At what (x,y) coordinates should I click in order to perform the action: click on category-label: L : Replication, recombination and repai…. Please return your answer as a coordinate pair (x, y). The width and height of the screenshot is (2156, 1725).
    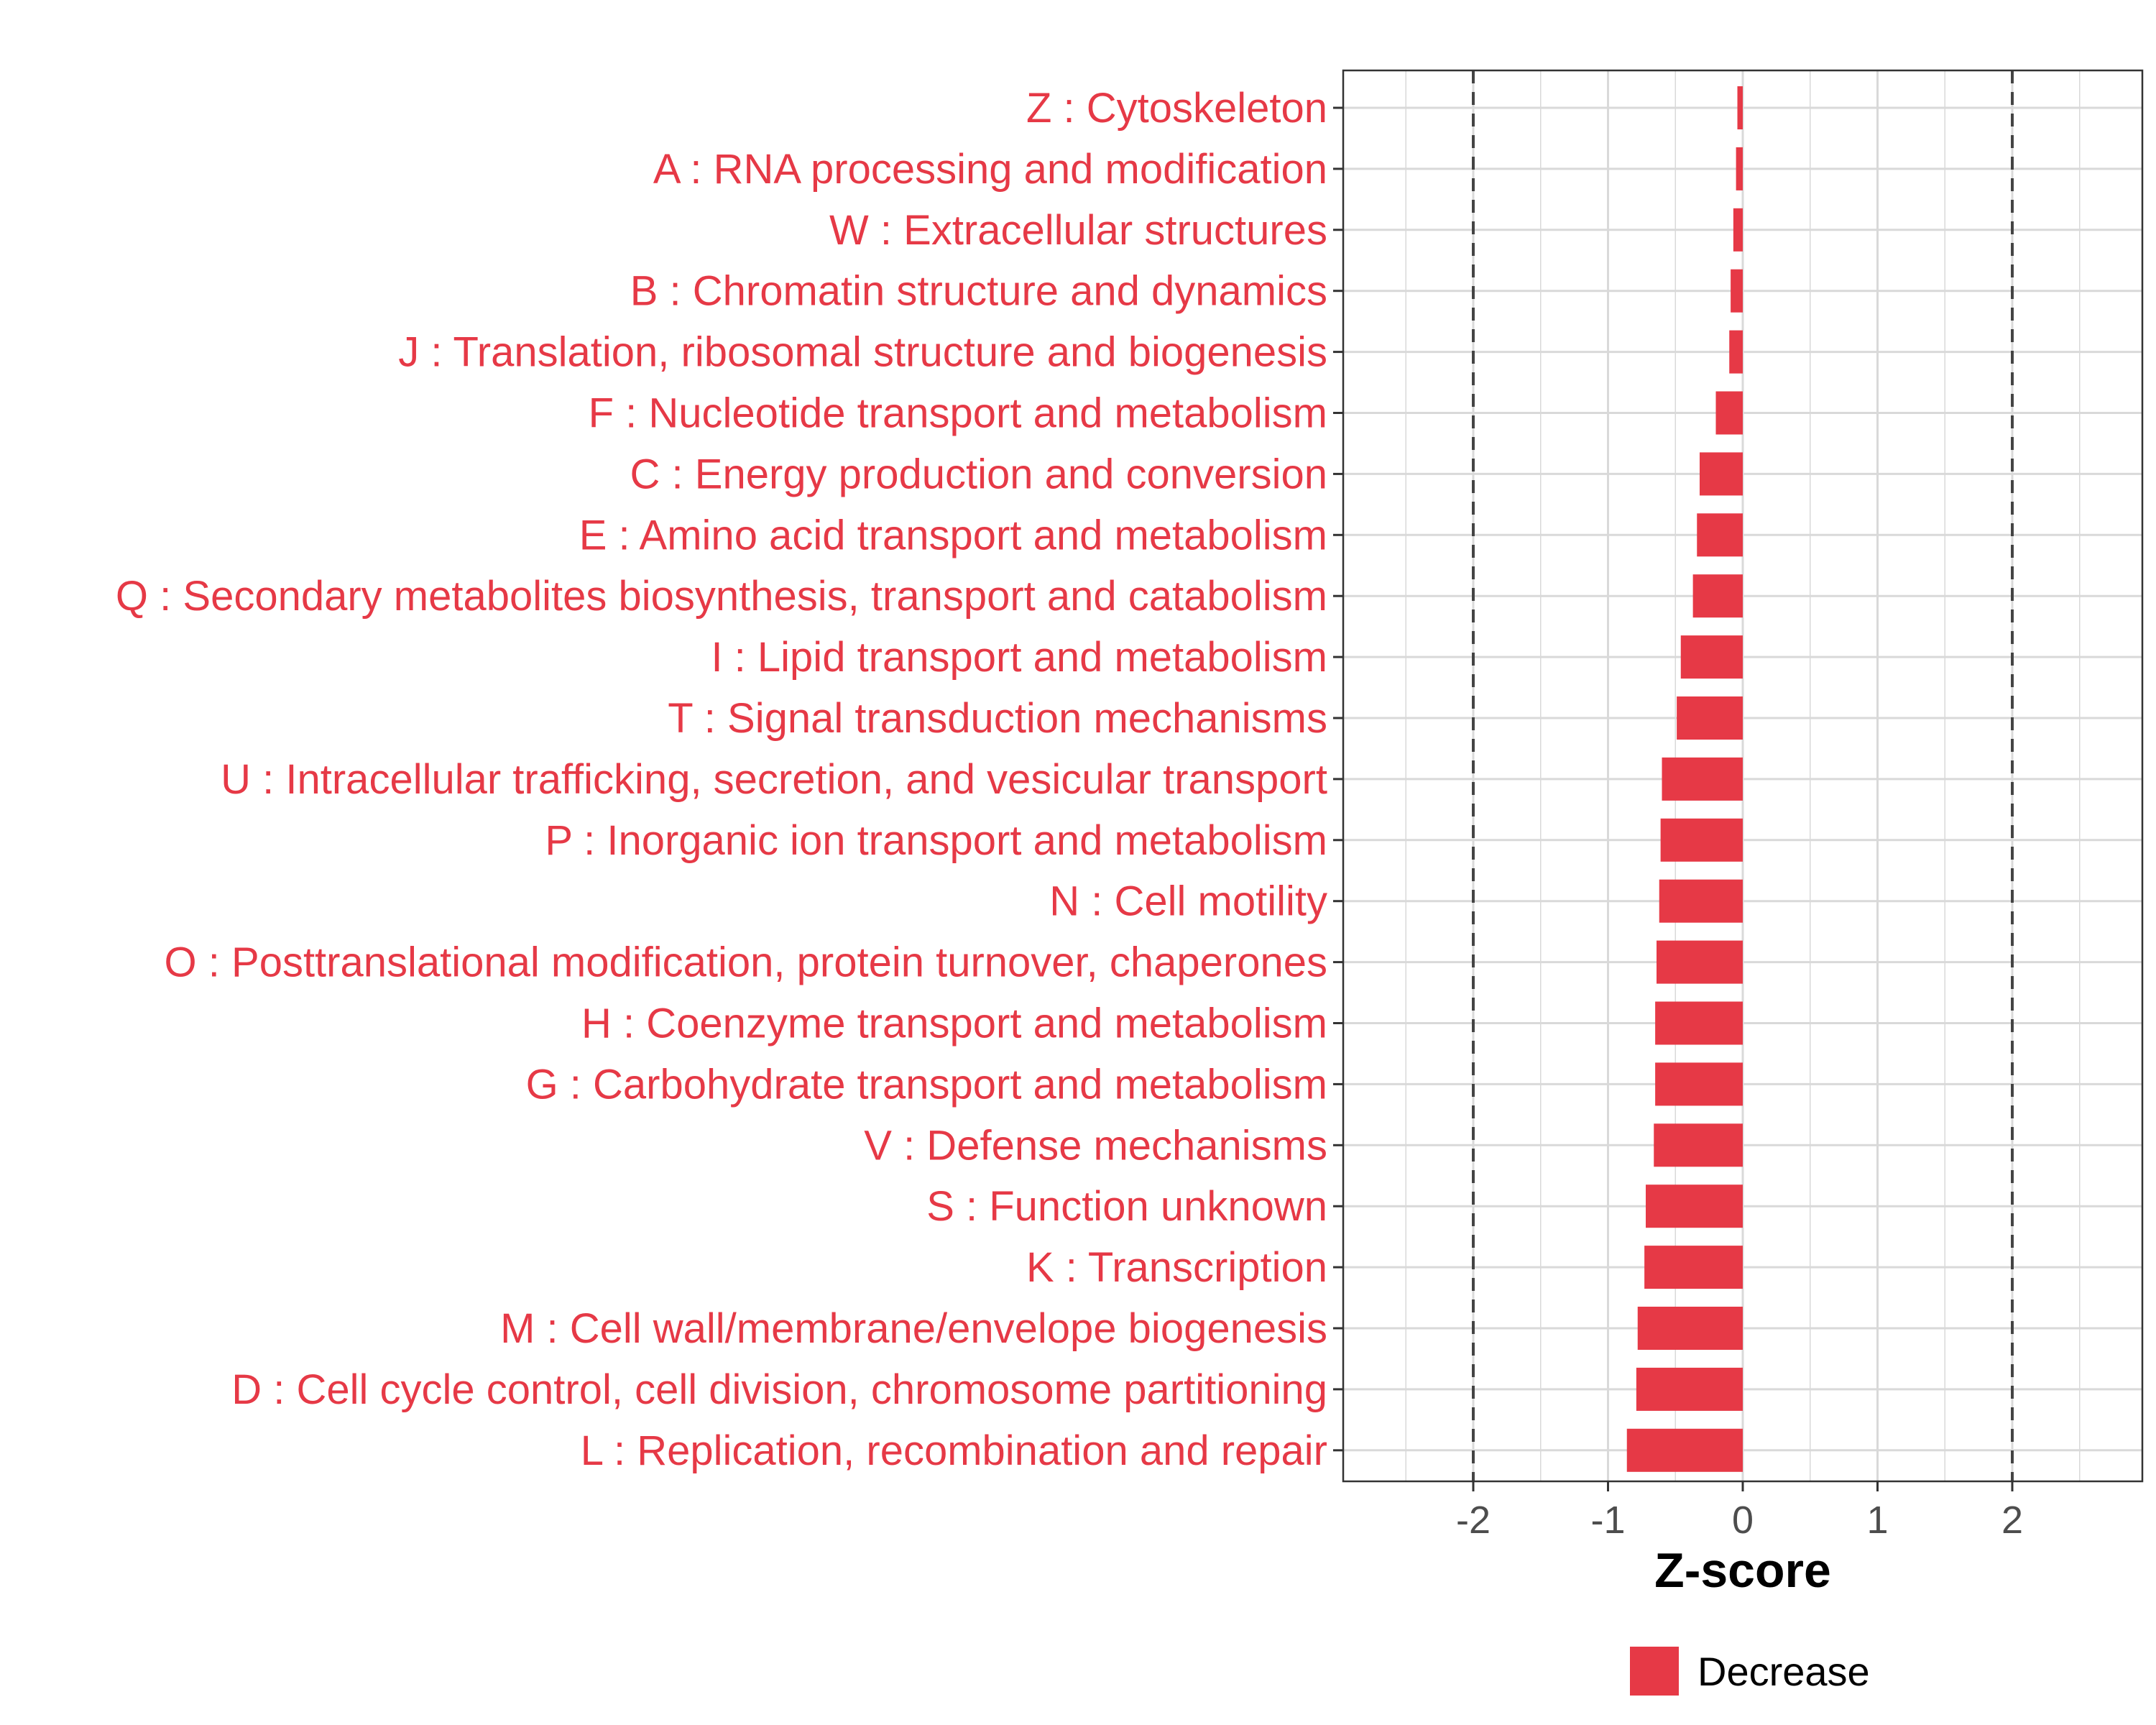
    Looking at the image, I should click on (954, 1450).